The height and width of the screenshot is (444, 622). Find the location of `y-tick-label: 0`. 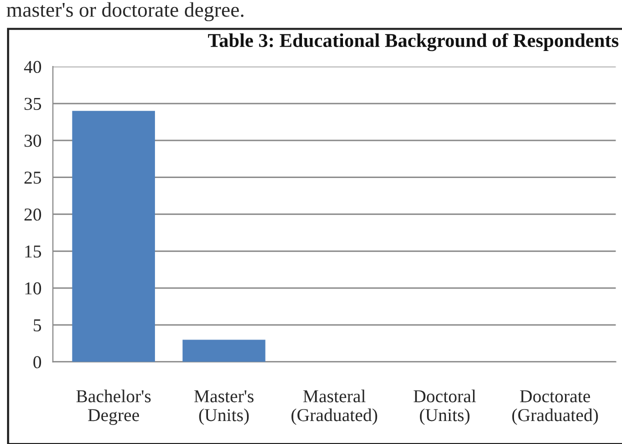

y-tick-label: 0 is located at coordinates (37, 362).